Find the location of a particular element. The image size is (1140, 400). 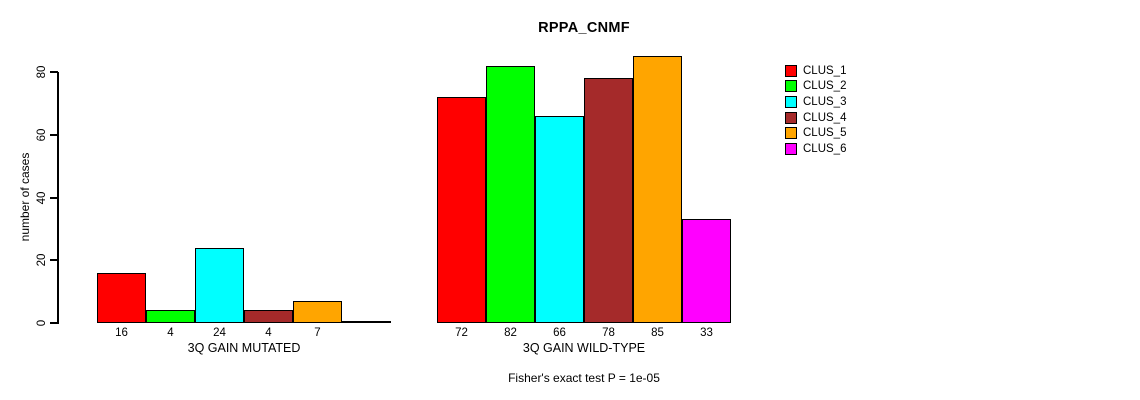

y-axis-line is located at coordinates (58, 198).